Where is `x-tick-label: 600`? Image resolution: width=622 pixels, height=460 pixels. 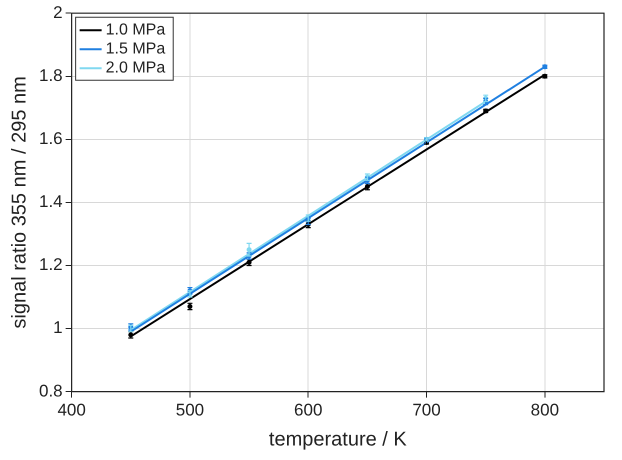 x-tick-label: 600 is located at coordinates (308, 410).